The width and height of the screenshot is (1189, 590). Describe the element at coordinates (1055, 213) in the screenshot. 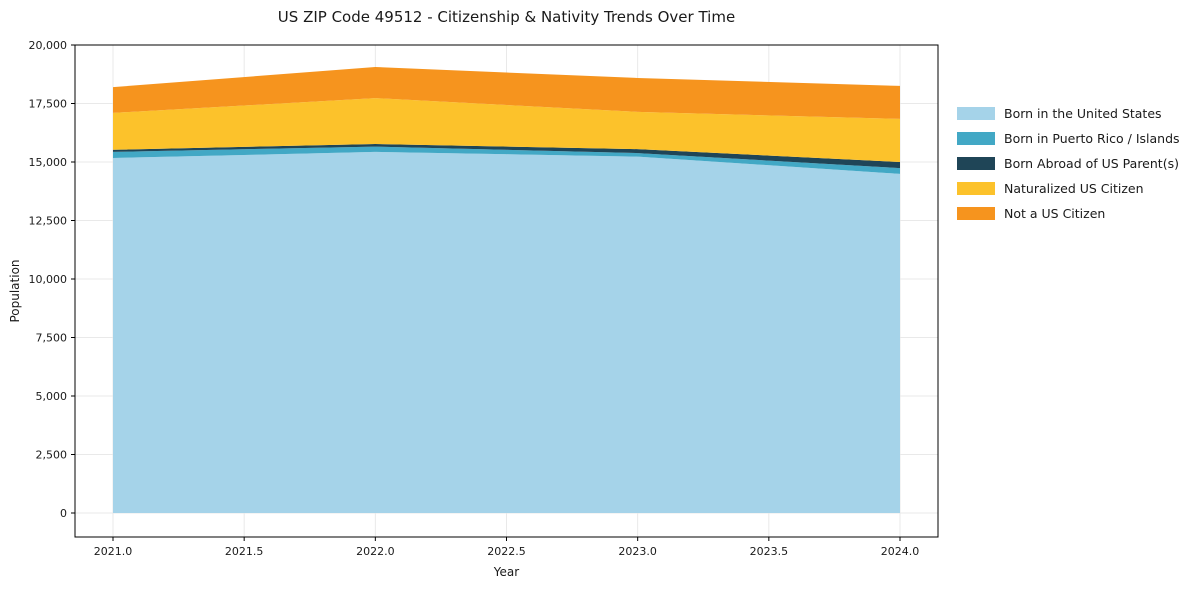

I see `legend-label: Not a US Citizen` at that location.